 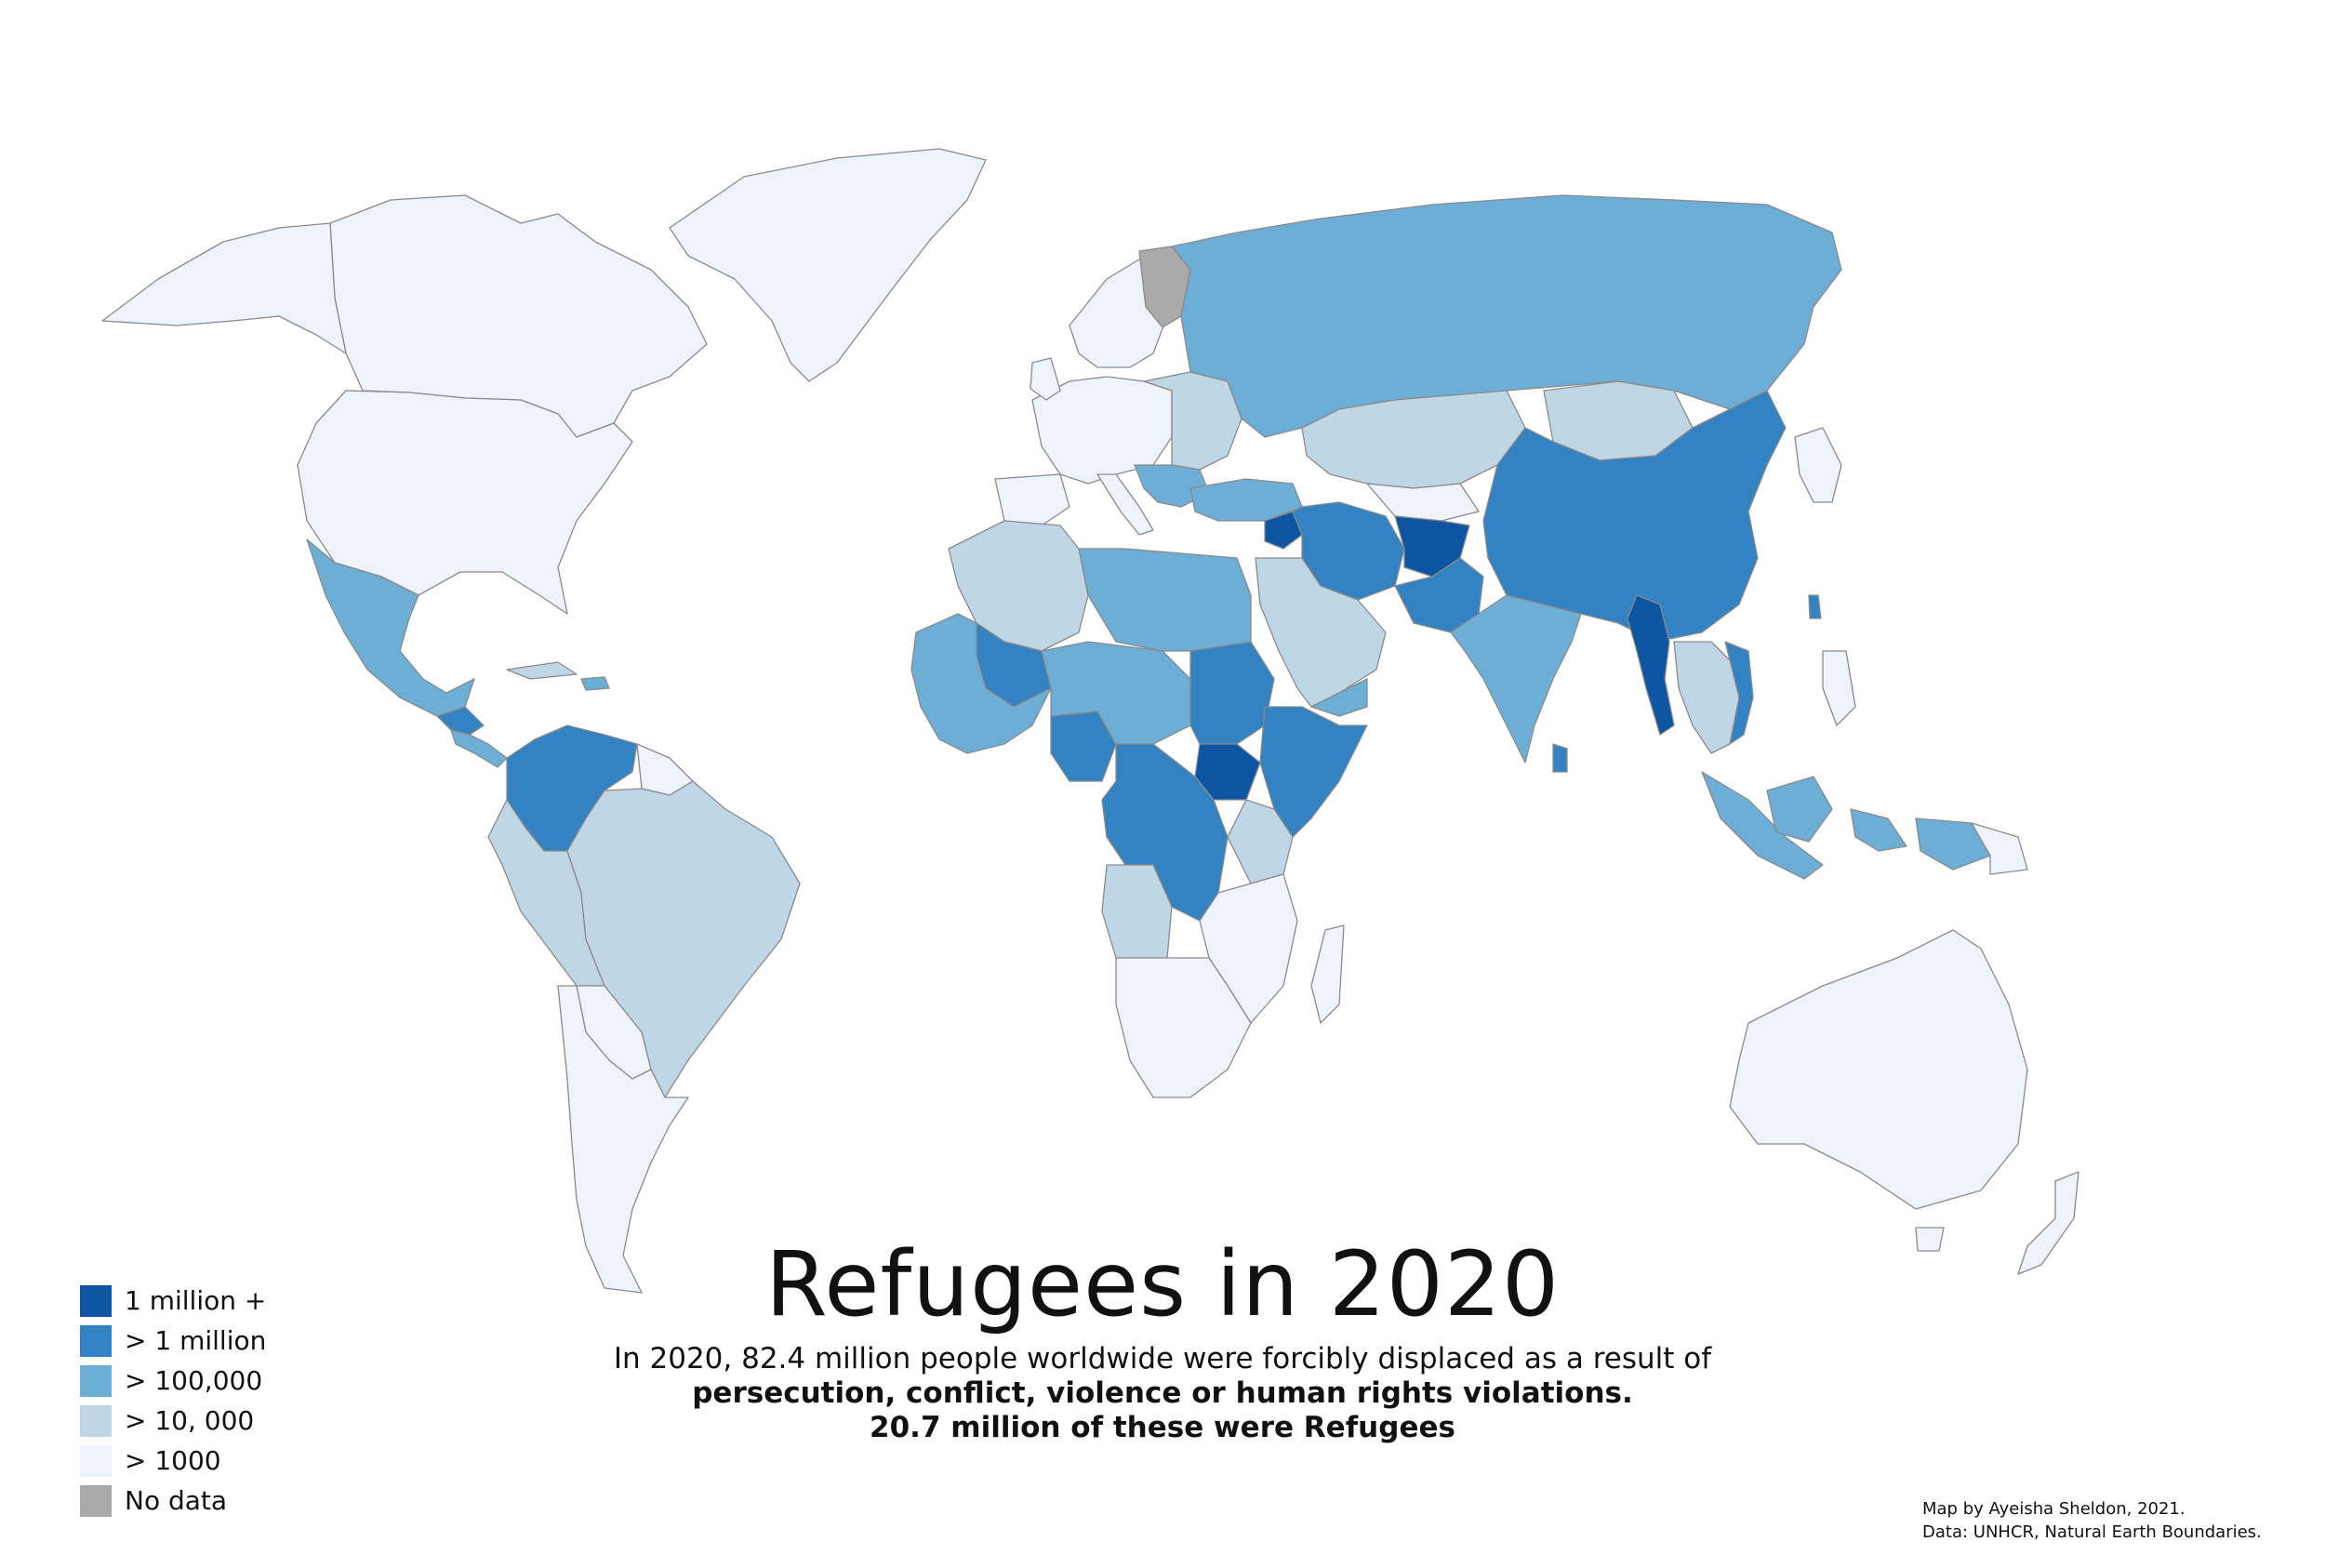 I want to click on subtitle-line-3: 20.7 million of these were Refugees, so click(x=1162, y=1427).